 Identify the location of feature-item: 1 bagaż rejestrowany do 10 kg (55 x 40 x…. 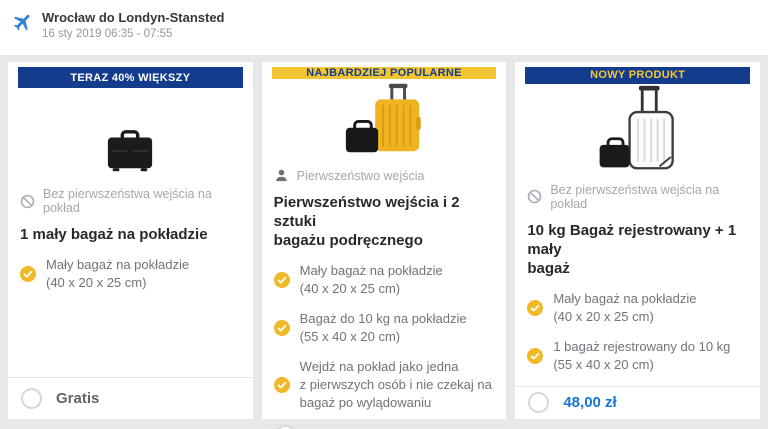
(637, 356).